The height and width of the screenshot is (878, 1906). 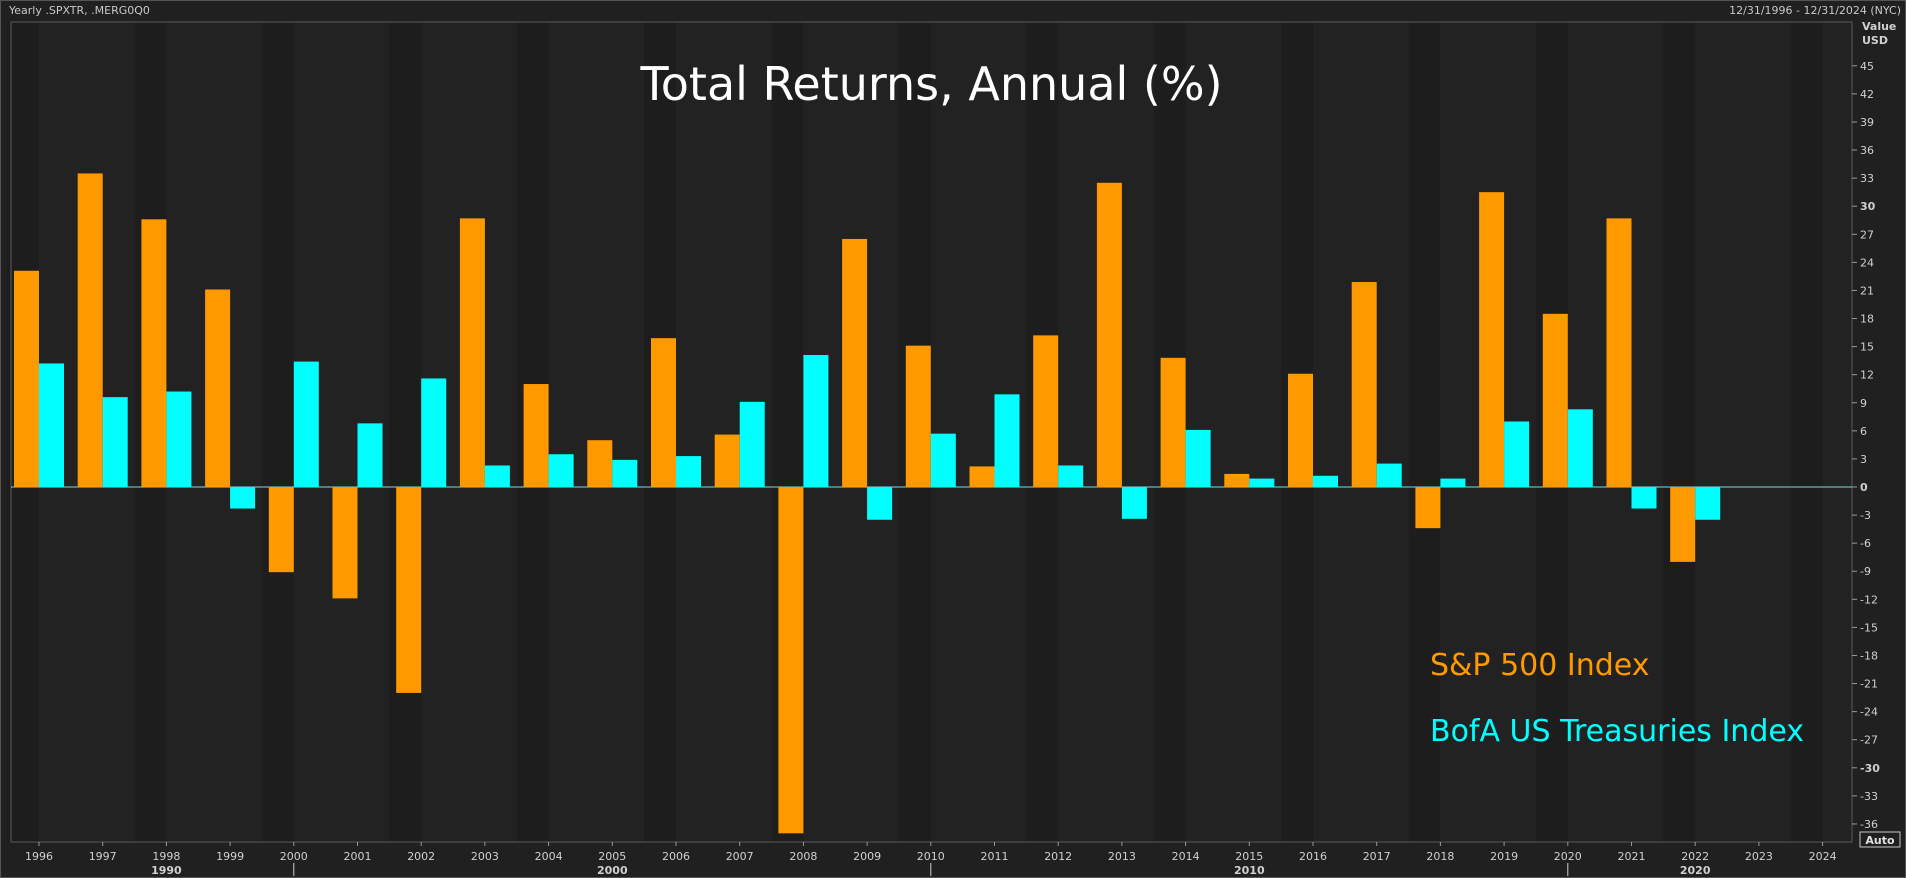 I want to click on x-tick-label: 2013, so click(x=1122, y=856).